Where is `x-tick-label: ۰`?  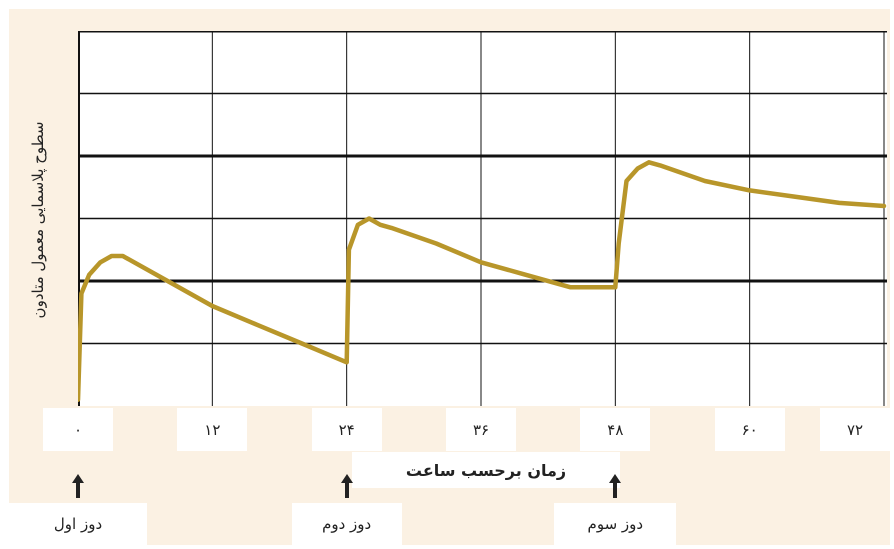 x-tick-label: ۰ is located at coordinates (78, 429).